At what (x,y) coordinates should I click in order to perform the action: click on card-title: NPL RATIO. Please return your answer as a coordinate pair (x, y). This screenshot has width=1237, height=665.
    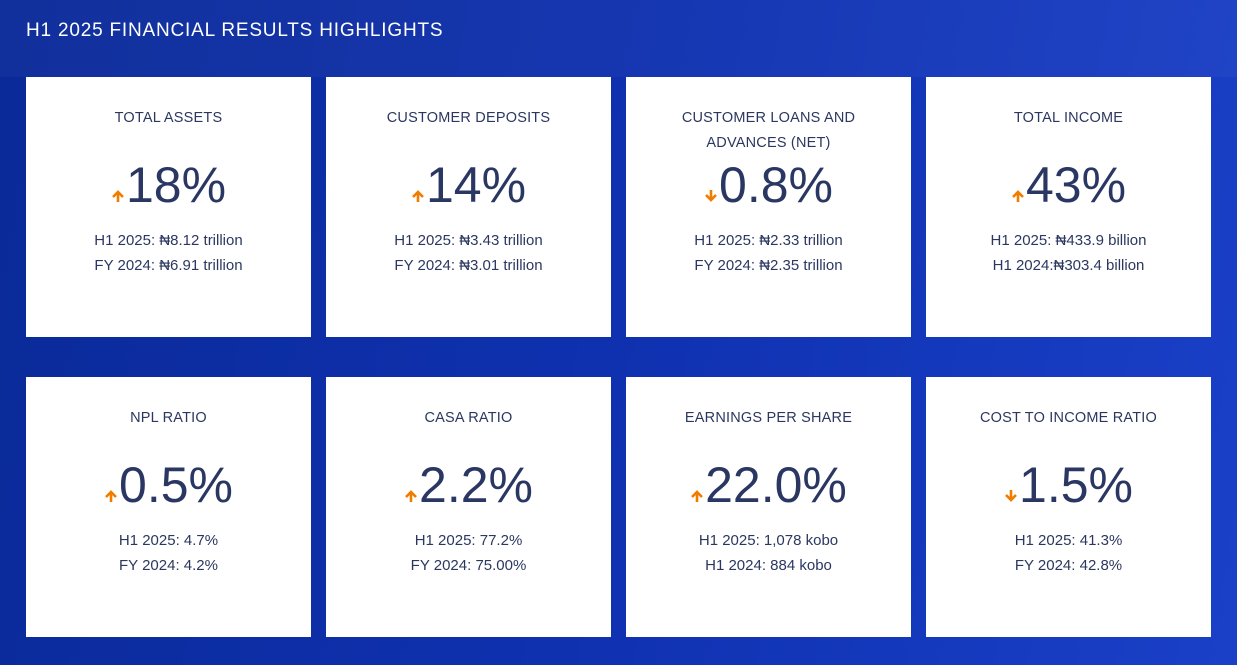
    Looking at the image, I should click on (168, 418).